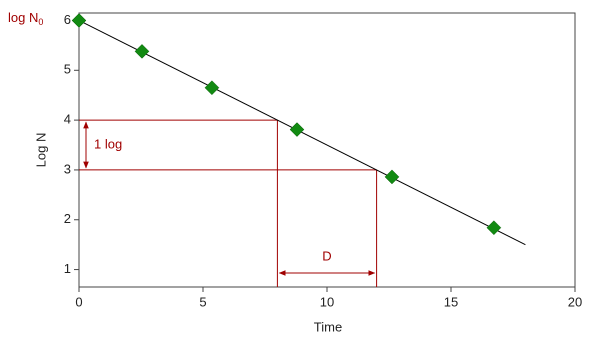 Image resolution: width=590 pixels, height=341 pixels. What do you see at coordinates (67, 218) in the screenshot?
I see `y-tick-label: 2` at bounding box center [67, 218].